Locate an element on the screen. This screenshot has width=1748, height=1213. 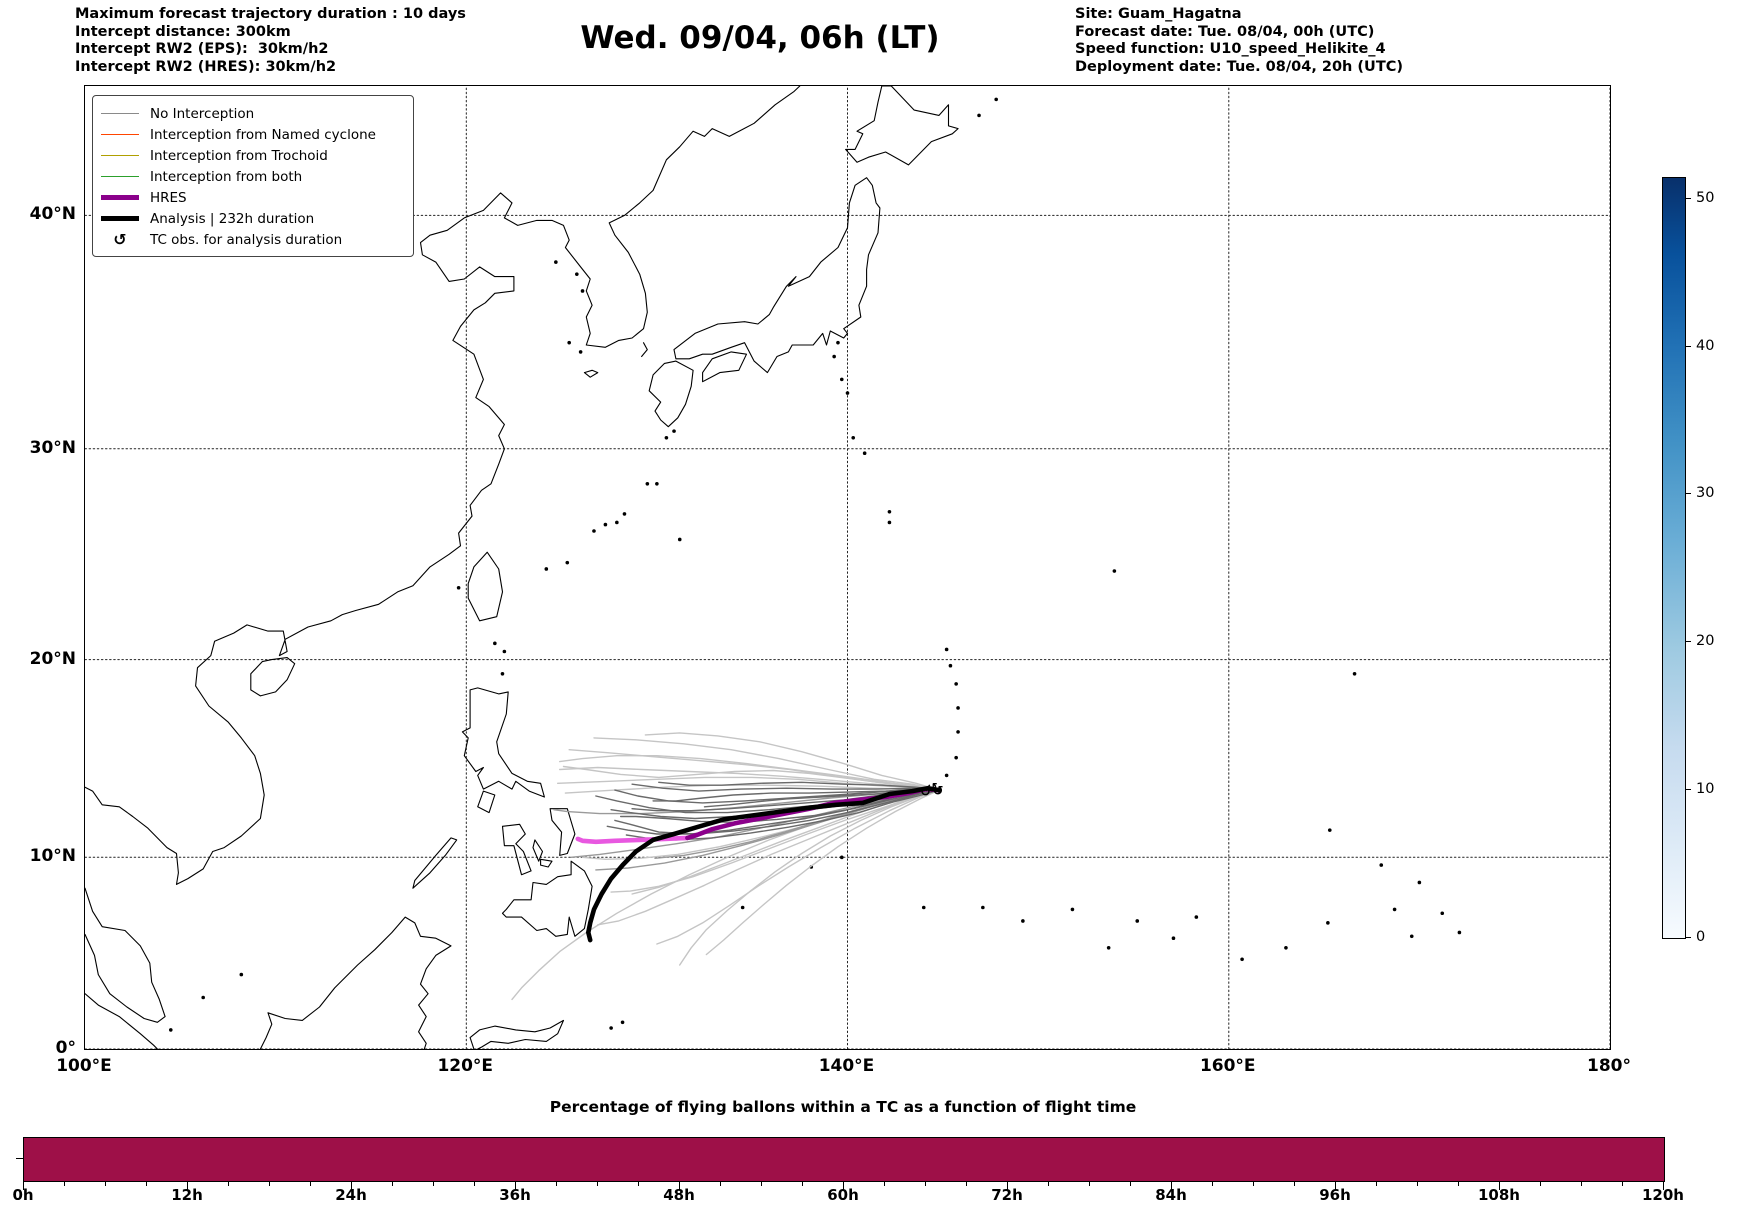
lat-tick-30: 30°N is located at coordinates (52, 447).